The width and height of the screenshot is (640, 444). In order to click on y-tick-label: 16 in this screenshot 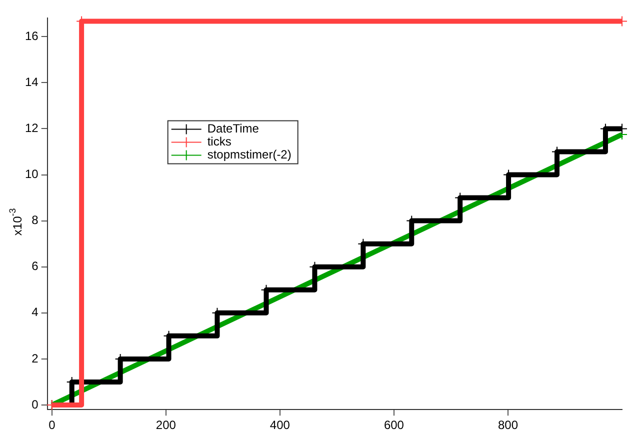, I will do `click(31, 35)`.